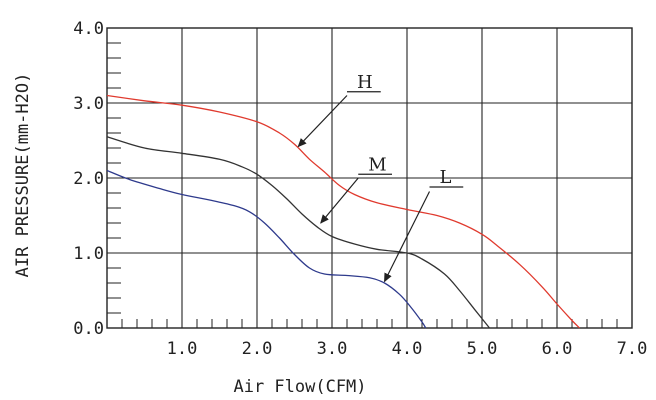 This screenshot has height=400, width=656. What do you see at coordinates (380, 177) in the screenshot?
I see `annotations: H M L` at bounding box center [380, 177].